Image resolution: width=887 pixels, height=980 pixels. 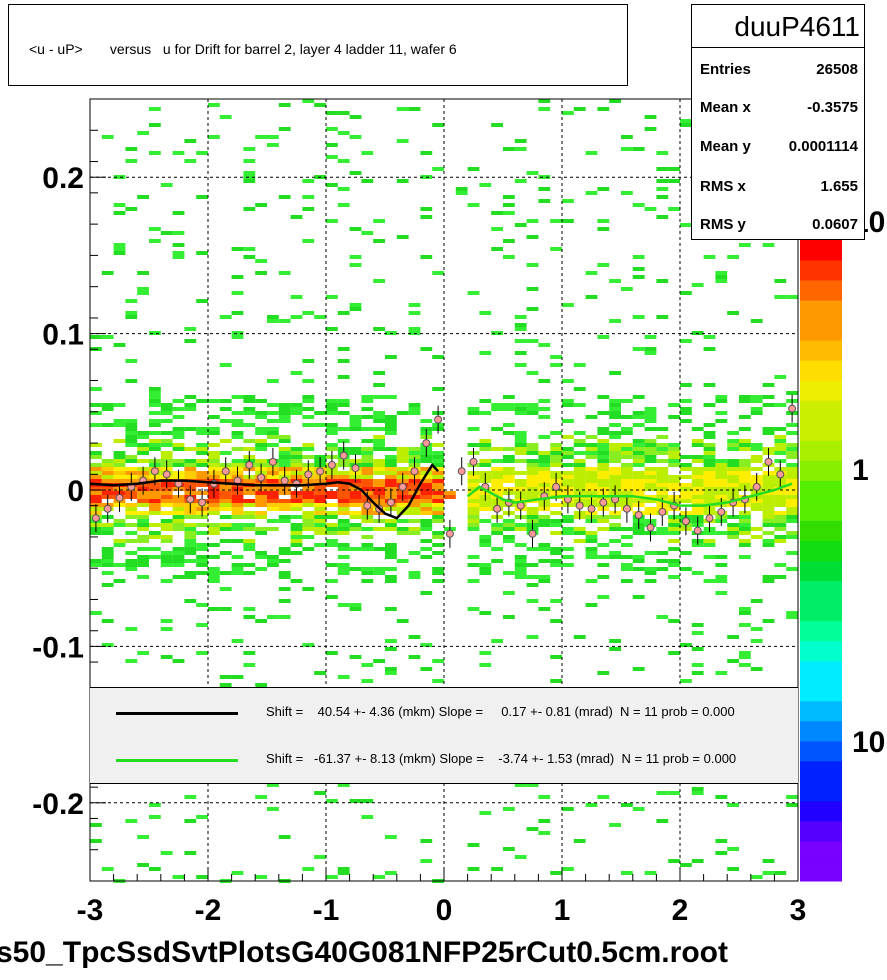 I want to click on stat-value: -0.3575, so click(x=832, y=107).